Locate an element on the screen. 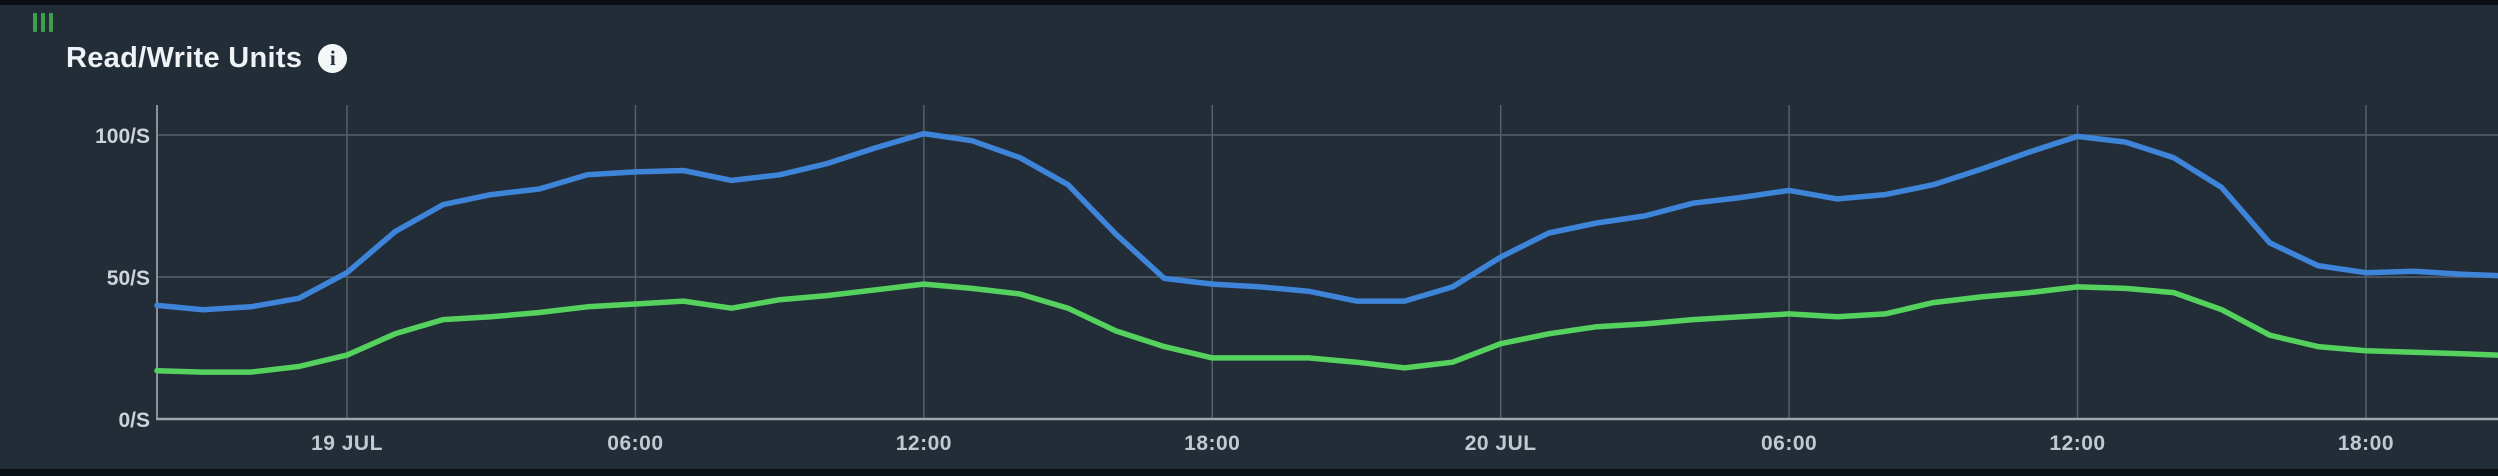 Image resolution: width=2498 pixels, height=476 pixels. x-tick-label: 20 JUL is located at coordinates (1501, 443).